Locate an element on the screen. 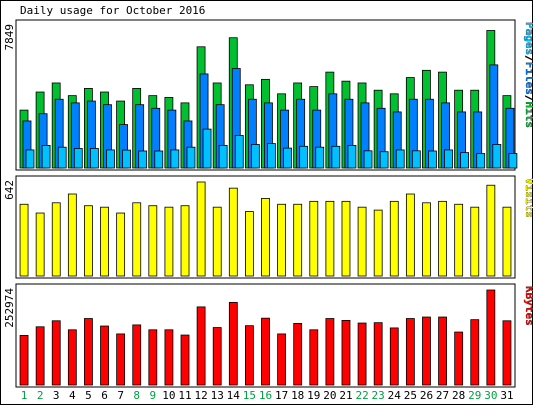 The height and width of the screenshot is (405, 533). panel-series-label: KBytes is located at coordinates (528, 306).